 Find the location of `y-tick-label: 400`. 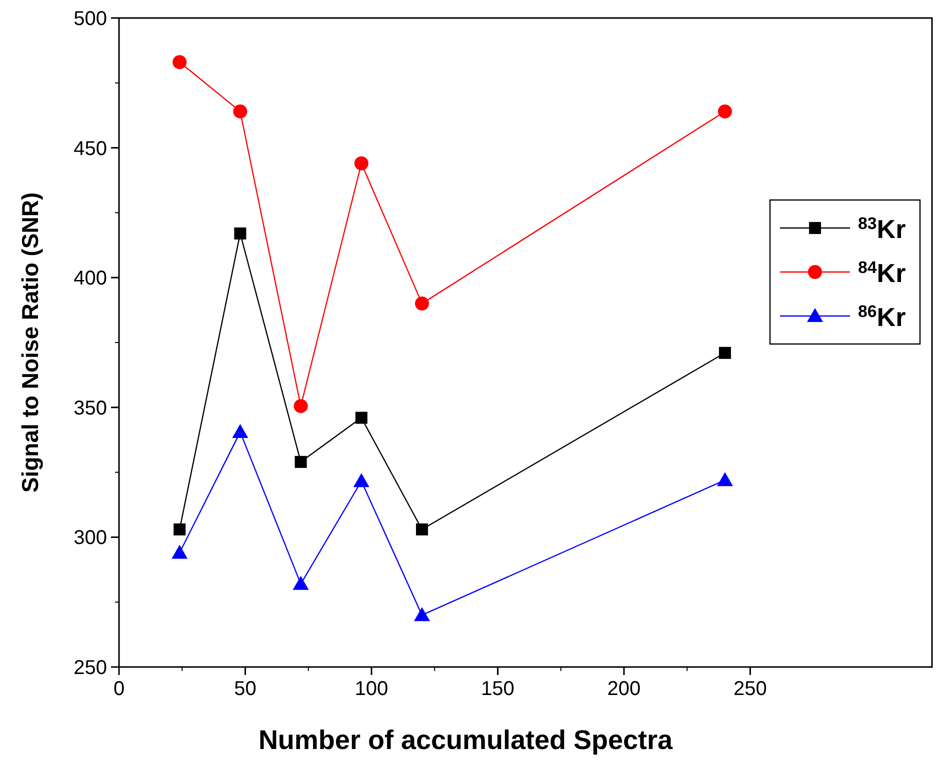

y-tick-label: 400 is located at coordinates (90, 279).